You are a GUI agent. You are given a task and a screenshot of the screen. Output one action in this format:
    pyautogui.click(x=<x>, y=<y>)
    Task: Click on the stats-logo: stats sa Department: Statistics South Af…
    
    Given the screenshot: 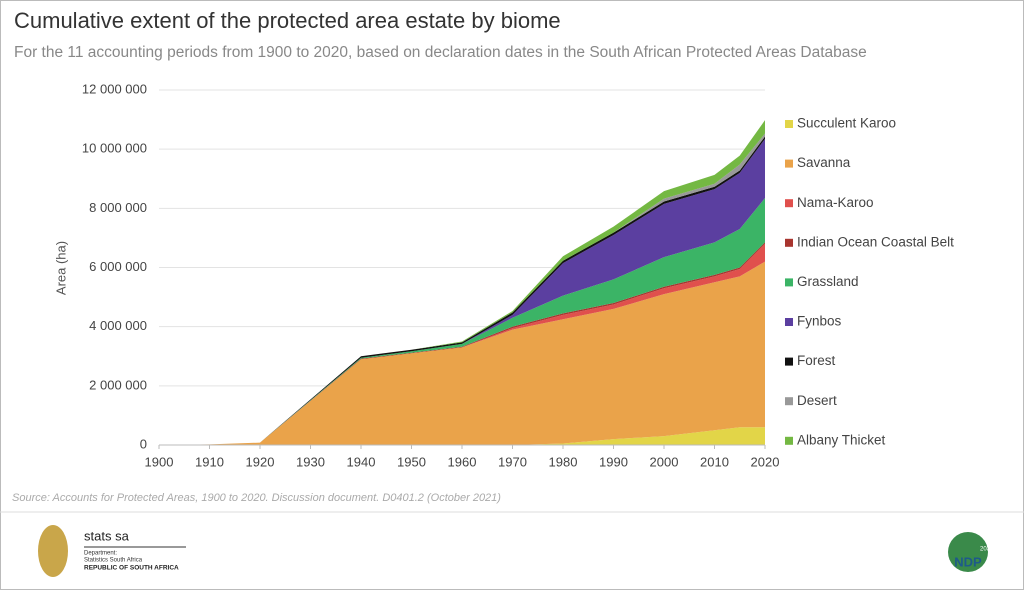 What is the action you would take?
    pyautogui.click(x=112, y=551)
    